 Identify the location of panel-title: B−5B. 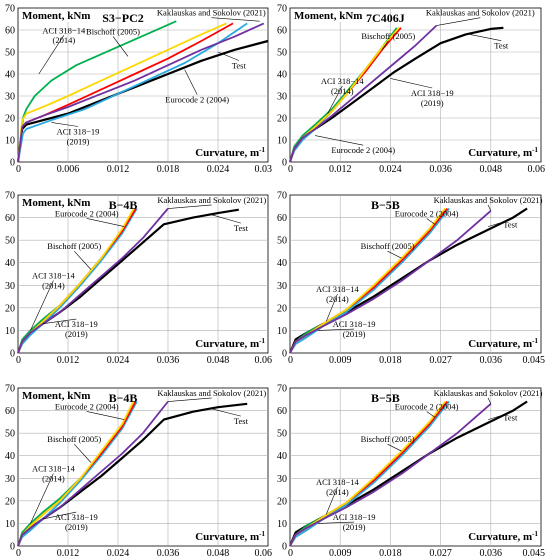
(385, 205).